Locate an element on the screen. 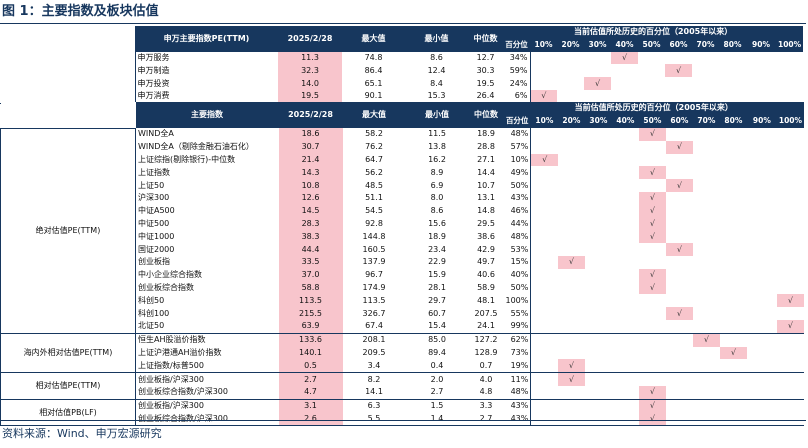 The width and height of the screenshot is (808, 448). percentile-value: 53% is located at coordinates (517, 250).